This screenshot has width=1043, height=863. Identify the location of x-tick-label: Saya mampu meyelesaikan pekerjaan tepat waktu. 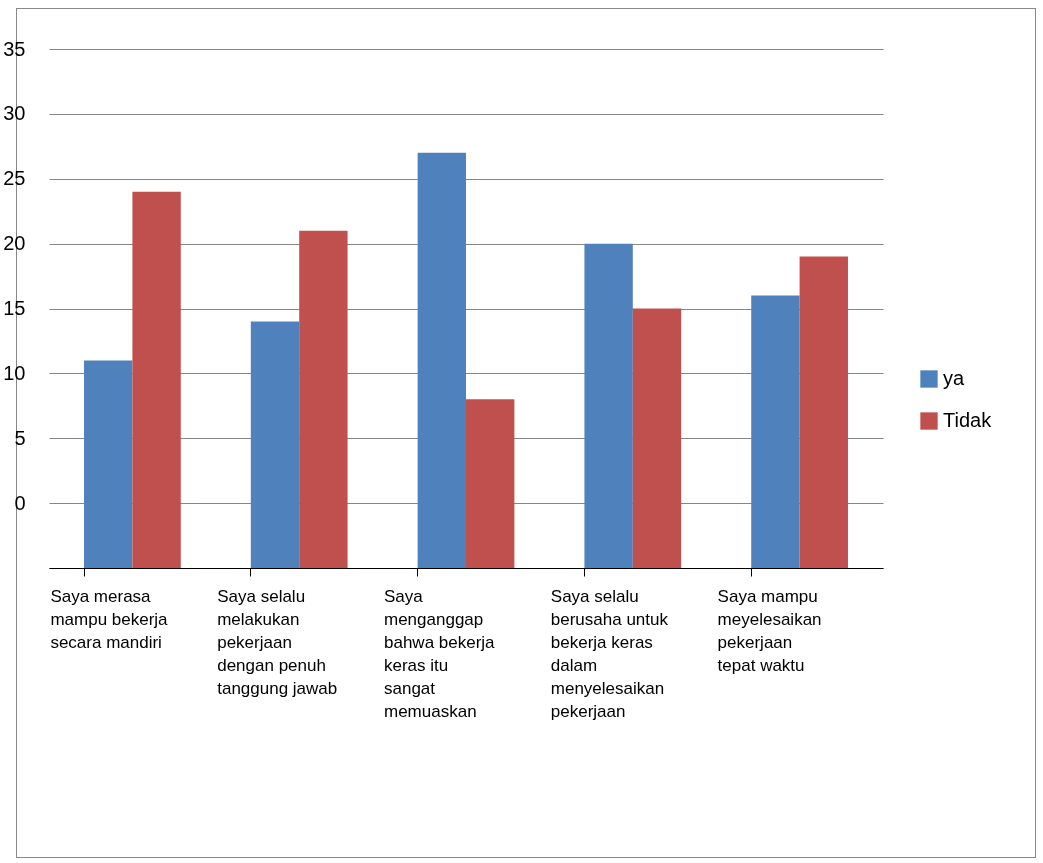
(769, 630).